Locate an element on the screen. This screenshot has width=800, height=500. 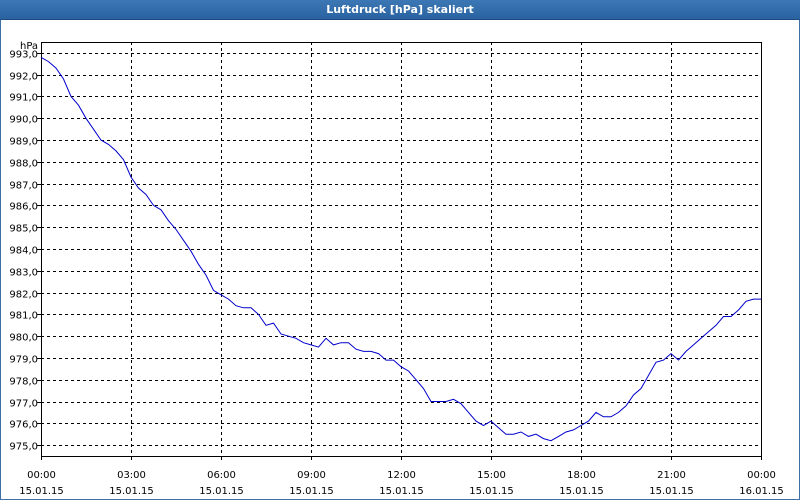
x-tick-time-label: 12:00 is located at coordinates (401, 475).